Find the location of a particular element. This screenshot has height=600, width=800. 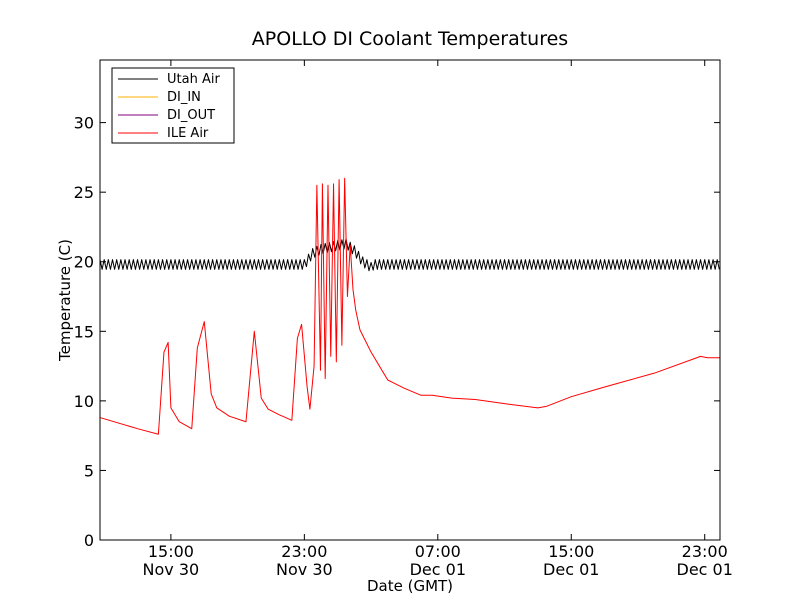

y-tick-label: 0 is located at coordinates (89, 540).